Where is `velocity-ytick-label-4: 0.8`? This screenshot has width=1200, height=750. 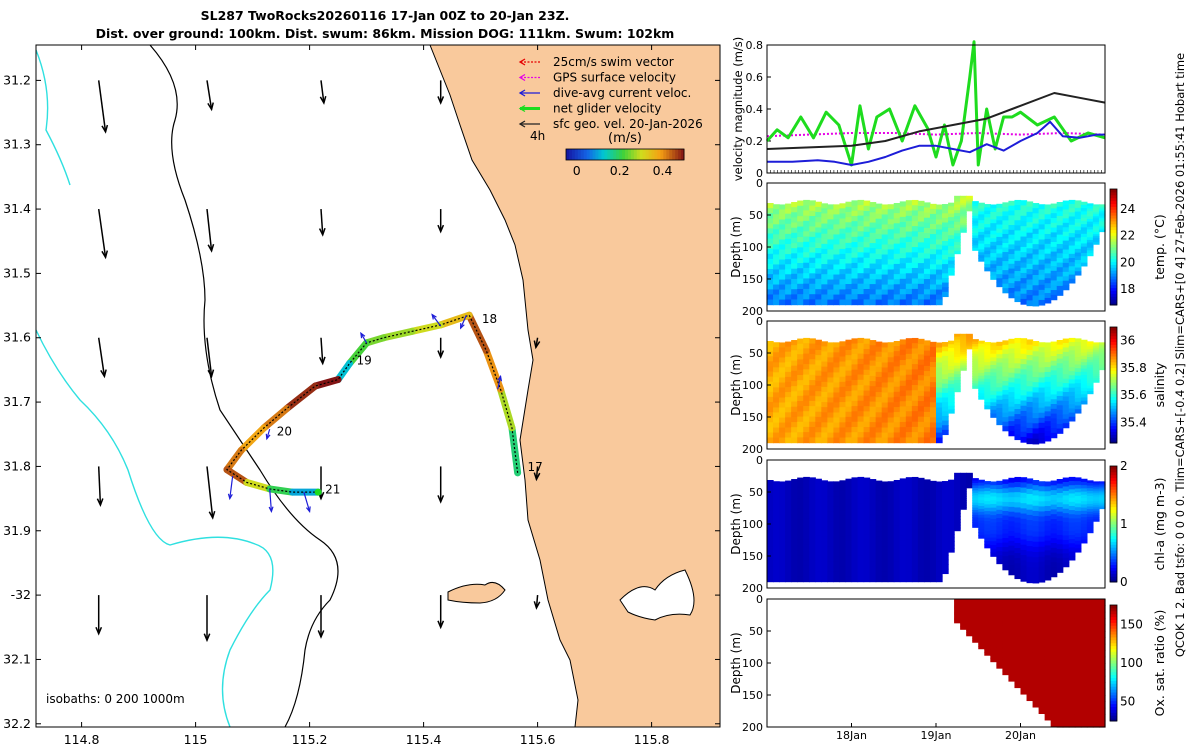
velocity-ytick-label-4: 0.8 is located at coordinates (755, 45).